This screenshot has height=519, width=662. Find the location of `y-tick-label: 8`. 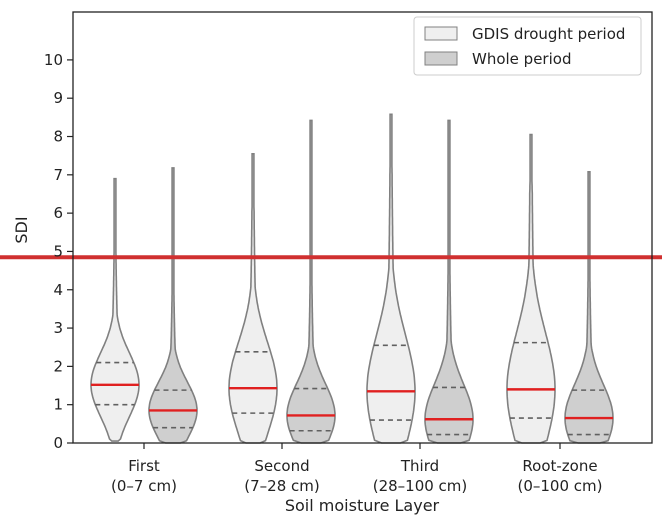

y-tick-label: 8 is located at coordinates (58, 137).